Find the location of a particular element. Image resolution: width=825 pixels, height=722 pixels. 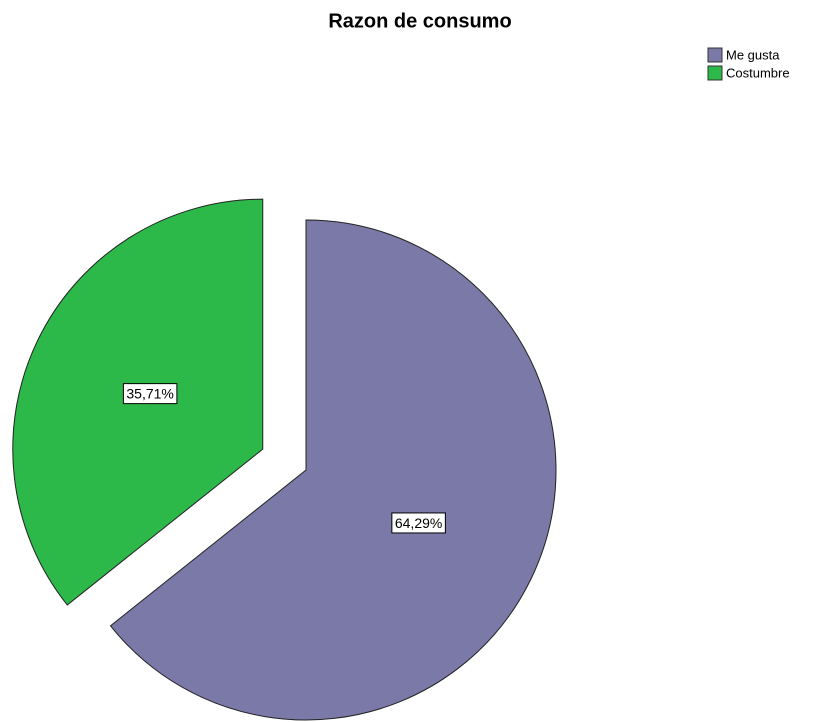

value-label: 64,29% is located at coordinates (418, 523).